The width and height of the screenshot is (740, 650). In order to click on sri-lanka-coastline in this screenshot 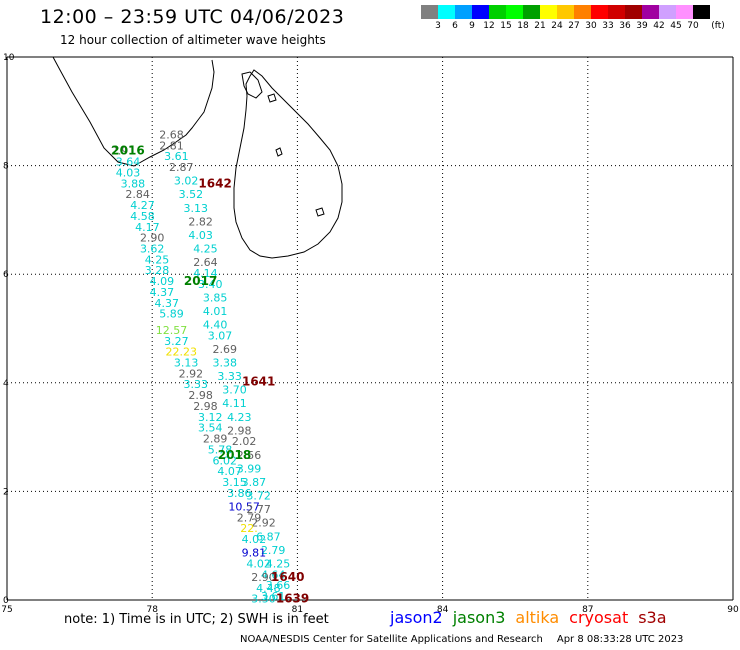, I will do `click(288, 164)`.